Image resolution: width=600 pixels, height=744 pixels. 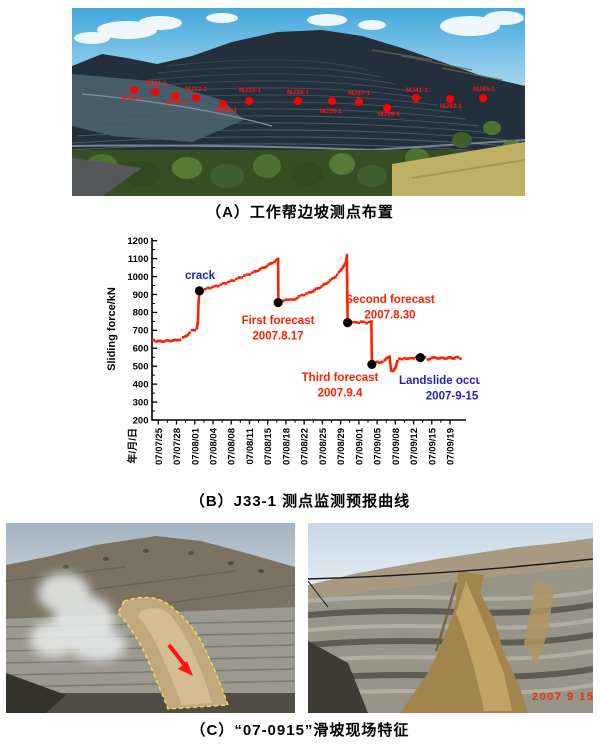 What do you see at coordinates (250, 445) in the screenshot?
I see `x-tick-label: 07/08/11` at bounding box center [250, 445].